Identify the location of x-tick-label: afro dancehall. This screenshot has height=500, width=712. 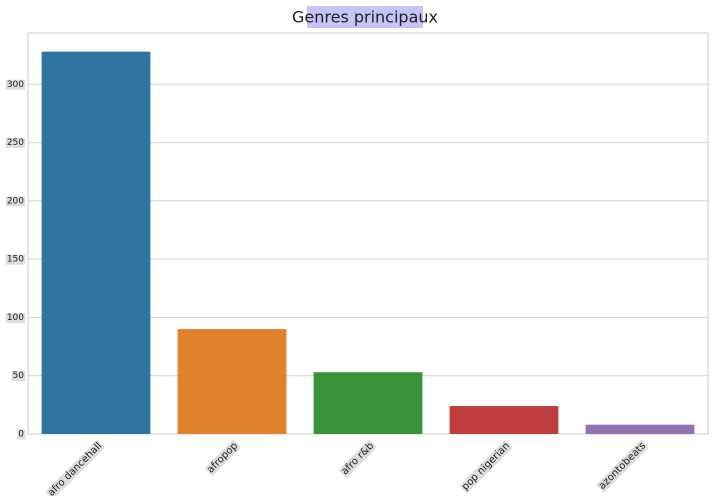
(75, 468).